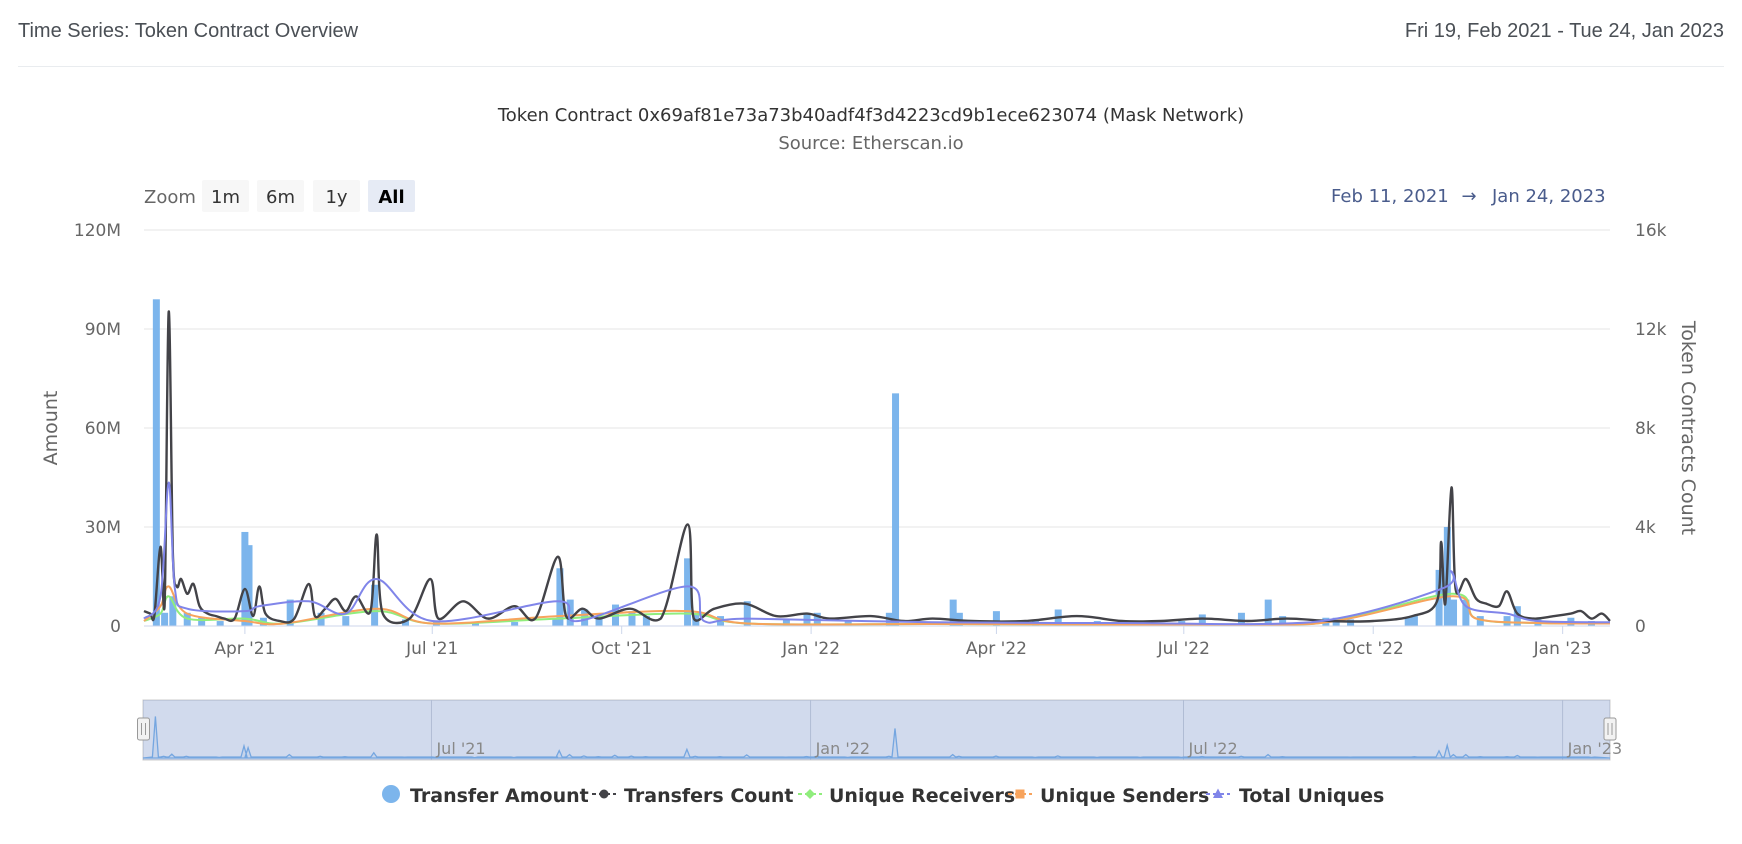 The width and height of the screenshot is (1742, 844). What do you see at coordinates (1562, 649) in the screenshot?
I see `x-tick-label: Jan '23` at bounding box center [1562, 649].